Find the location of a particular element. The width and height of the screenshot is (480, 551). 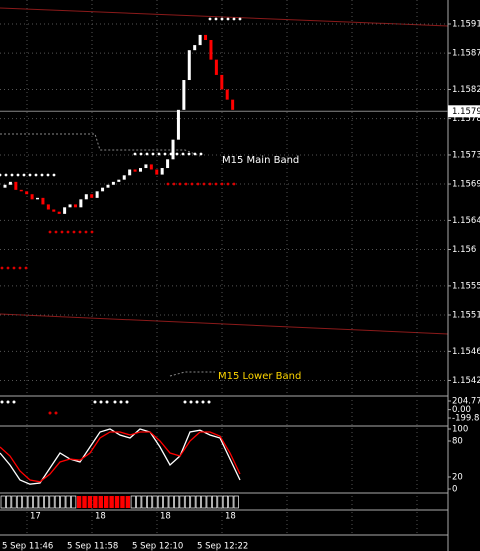

x-tick-label: 5 Sep 12:22 is located at coordinates (222, 546).